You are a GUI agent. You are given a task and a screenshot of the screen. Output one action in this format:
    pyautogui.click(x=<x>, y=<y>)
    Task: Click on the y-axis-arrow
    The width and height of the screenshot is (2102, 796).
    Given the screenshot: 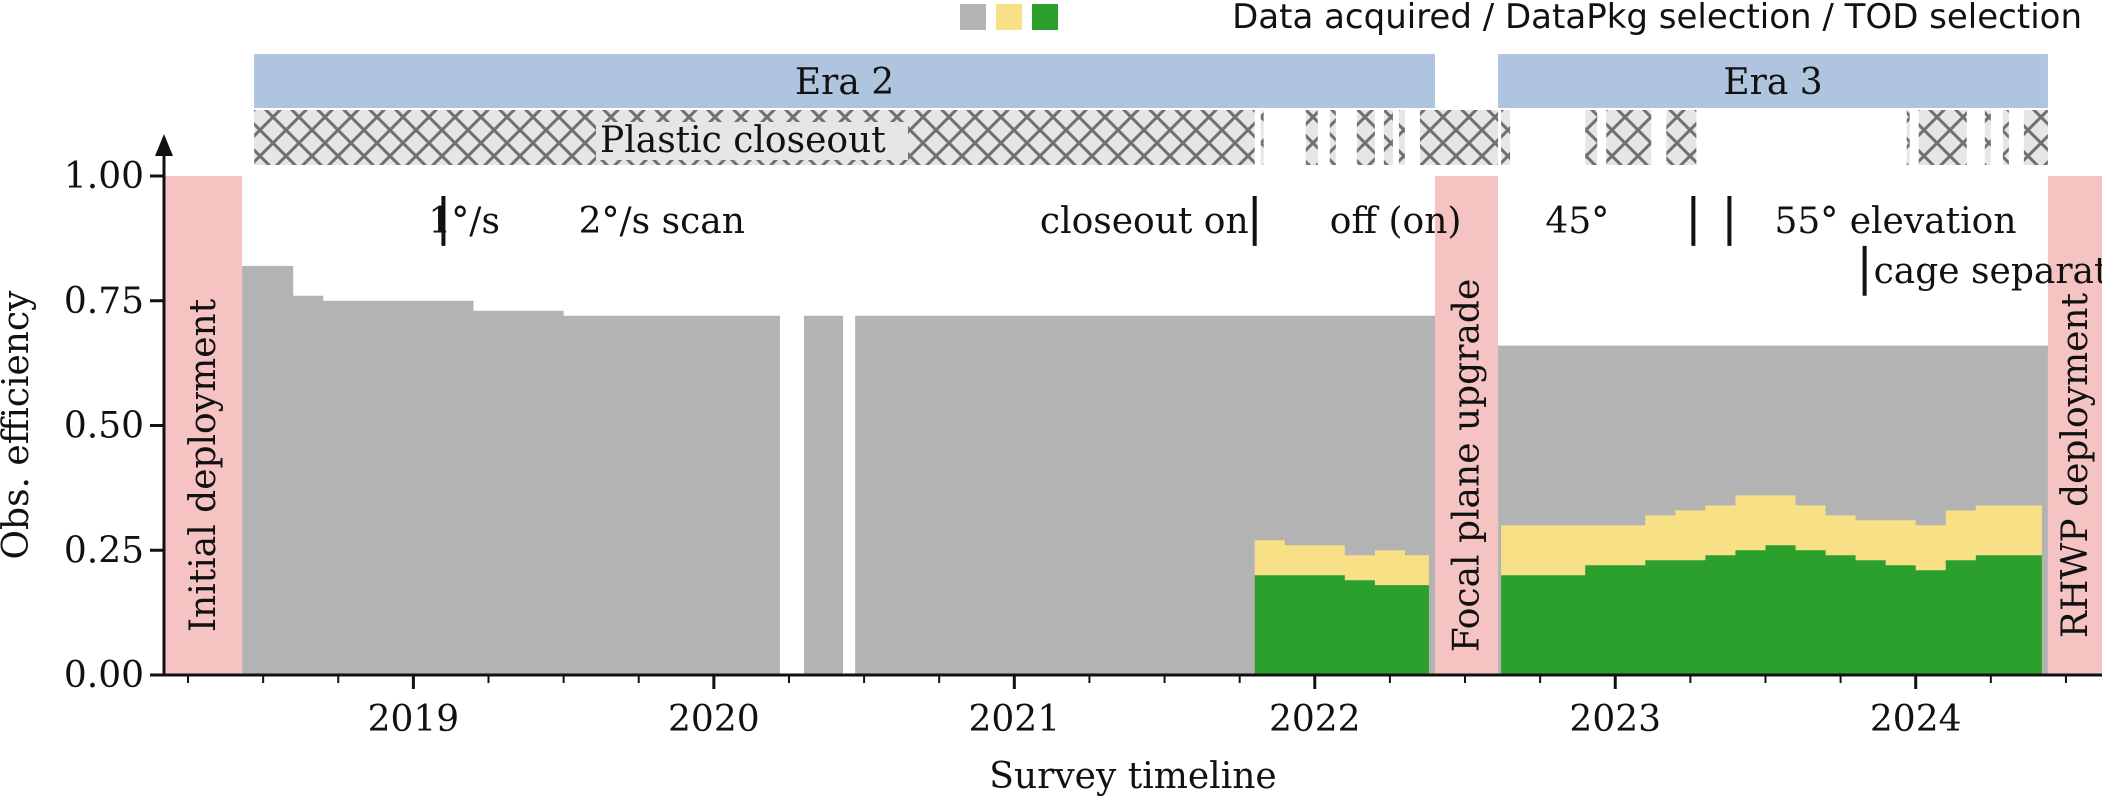 What is the action you would take?
    pyautogui.click(x=164, y=145)
    